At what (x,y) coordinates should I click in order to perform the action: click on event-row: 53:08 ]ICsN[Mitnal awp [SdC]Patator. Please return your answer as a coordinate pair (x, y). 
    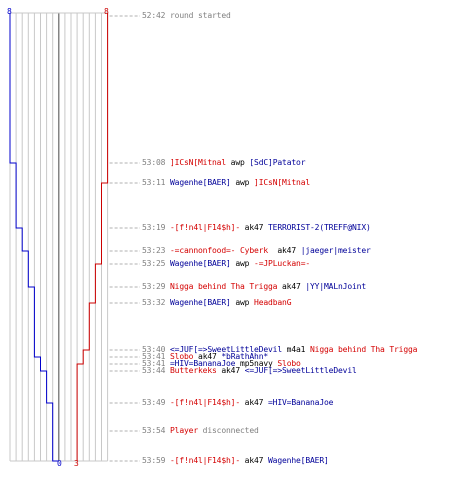
    Looking at the image, I should click on (224, 162).